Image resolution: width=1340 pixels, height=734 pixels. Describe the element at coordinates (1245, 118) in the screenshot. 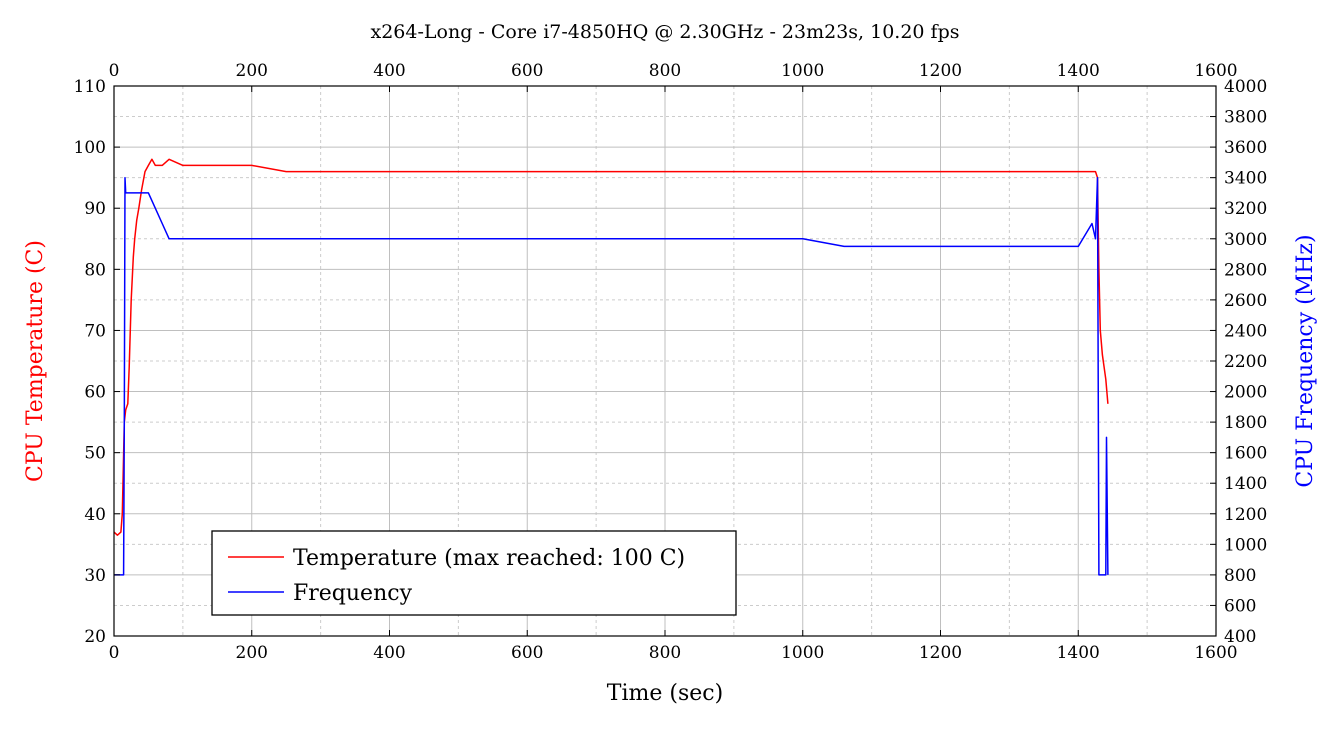

I see `y2-tick-label: 3800` at that location.